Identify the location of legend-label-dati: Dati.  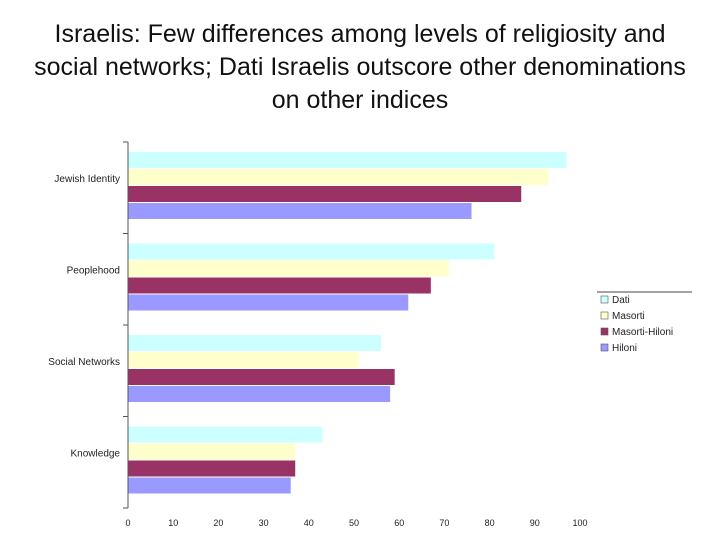
(621, 300).